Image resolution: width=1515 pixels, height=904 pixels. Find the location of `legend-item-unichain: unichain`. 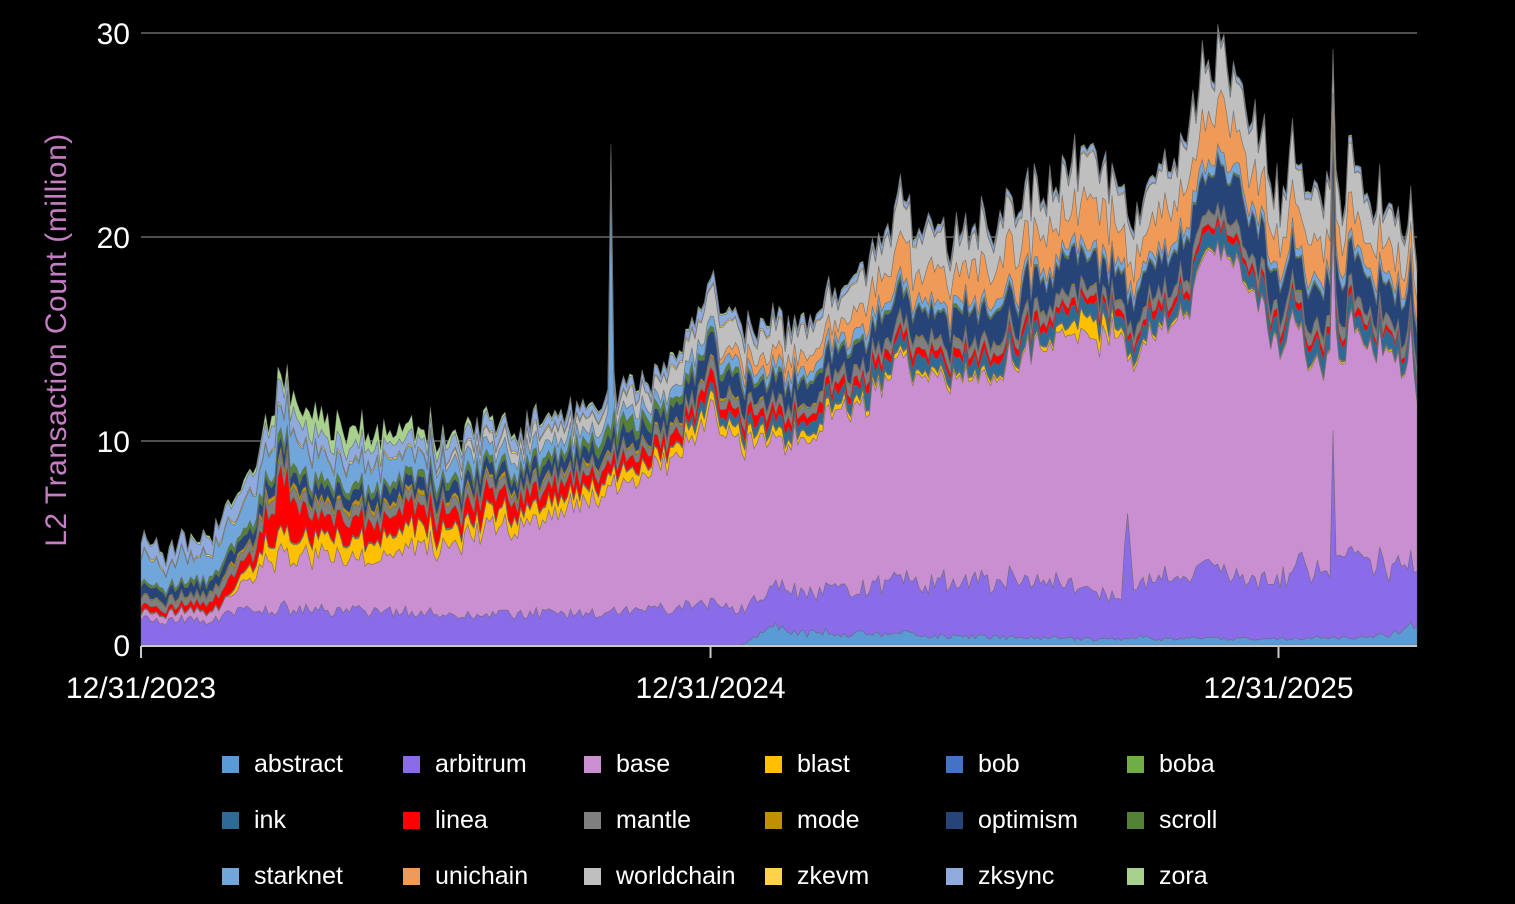

legend-item-unichain: unichain is located at coordinates (493, 876).